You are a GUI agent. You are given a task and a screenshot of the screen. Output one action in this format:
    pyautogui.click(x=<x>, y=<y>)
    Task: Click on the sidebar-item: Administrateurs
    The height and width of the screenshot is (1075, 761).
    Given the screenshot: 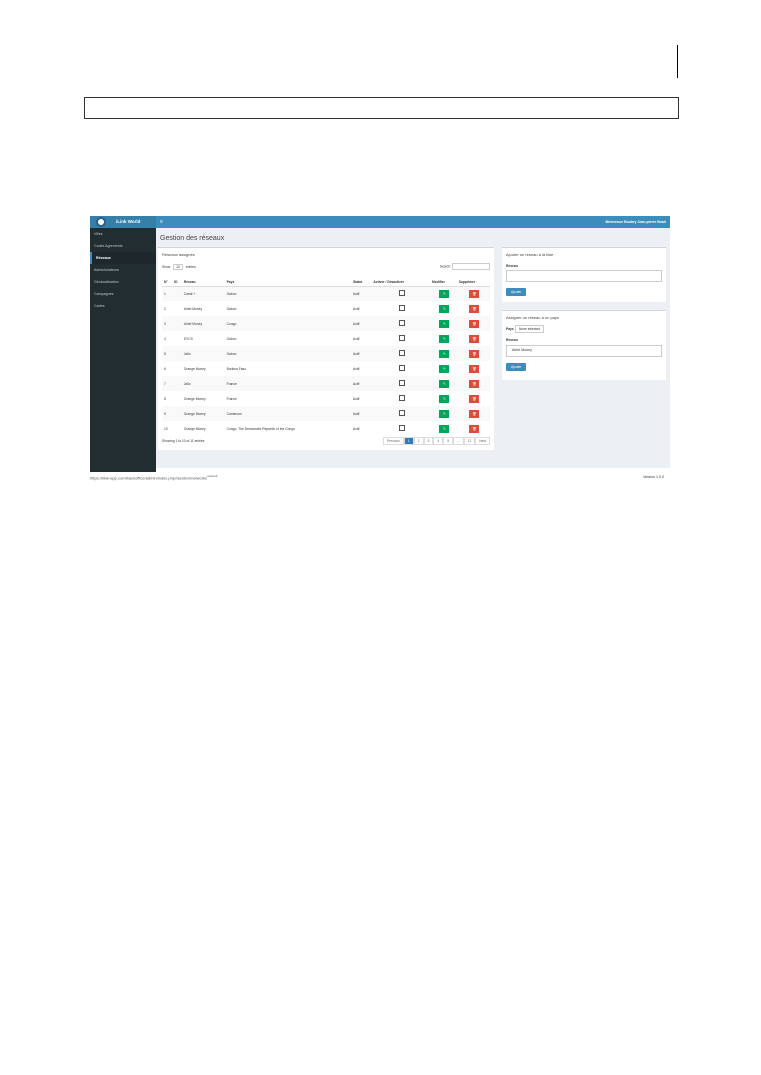 What is the action you would take?
    pyautogui.click(x=106, y=270)
    